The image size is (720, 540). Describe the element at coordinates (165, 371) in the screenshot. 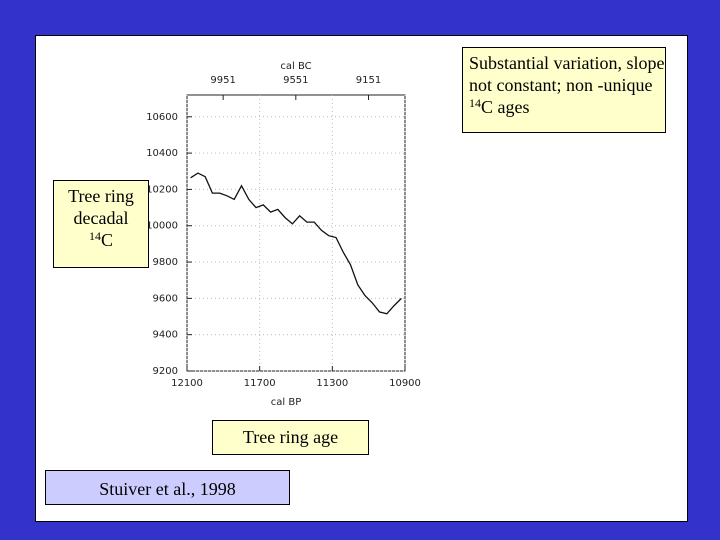

I see `y-tick-label: 9200` at that location.